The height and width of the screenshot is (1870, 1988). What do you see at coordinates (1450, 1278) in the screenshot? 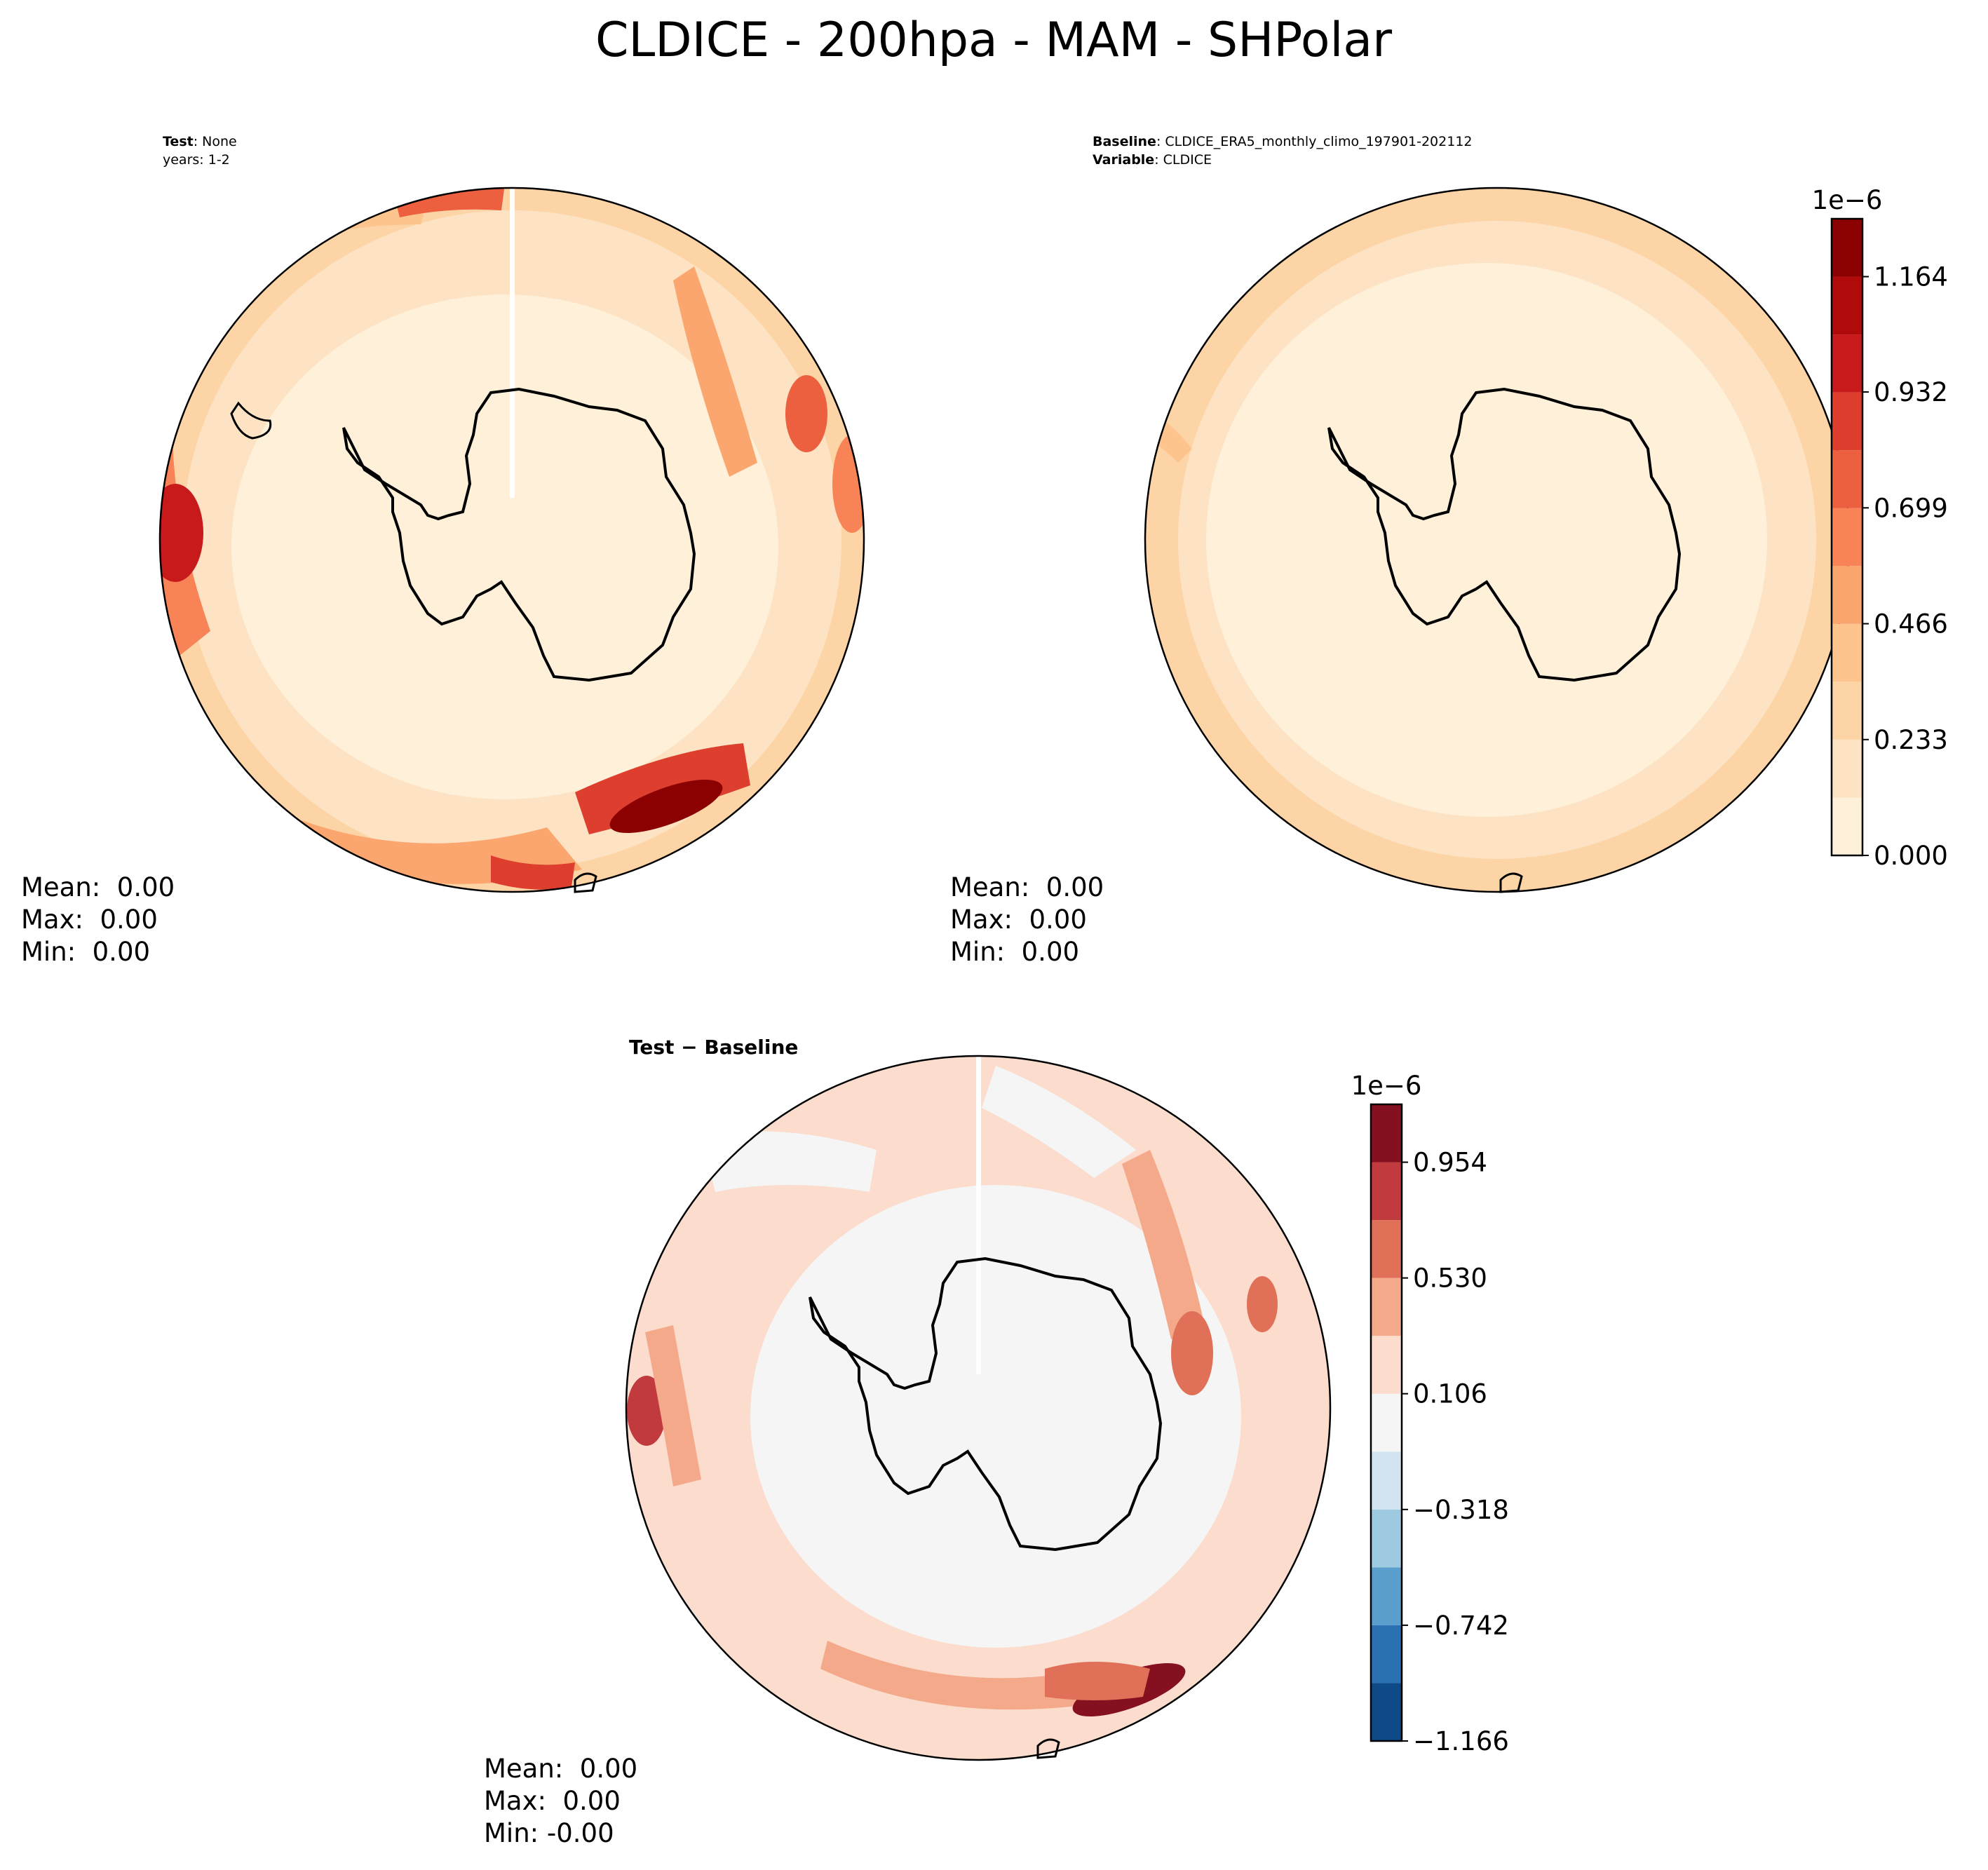
I see `diff-colorbar-tick-label: 0.530` at bounding box center [1450, 1278].